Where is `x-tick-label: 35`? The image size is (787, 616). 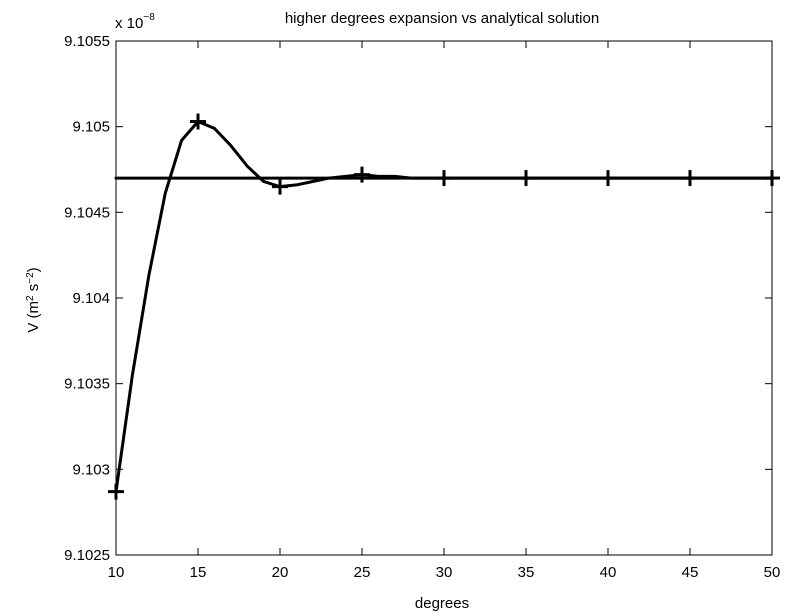 x-tick-label: 35 is located at coordinates (526, 572).